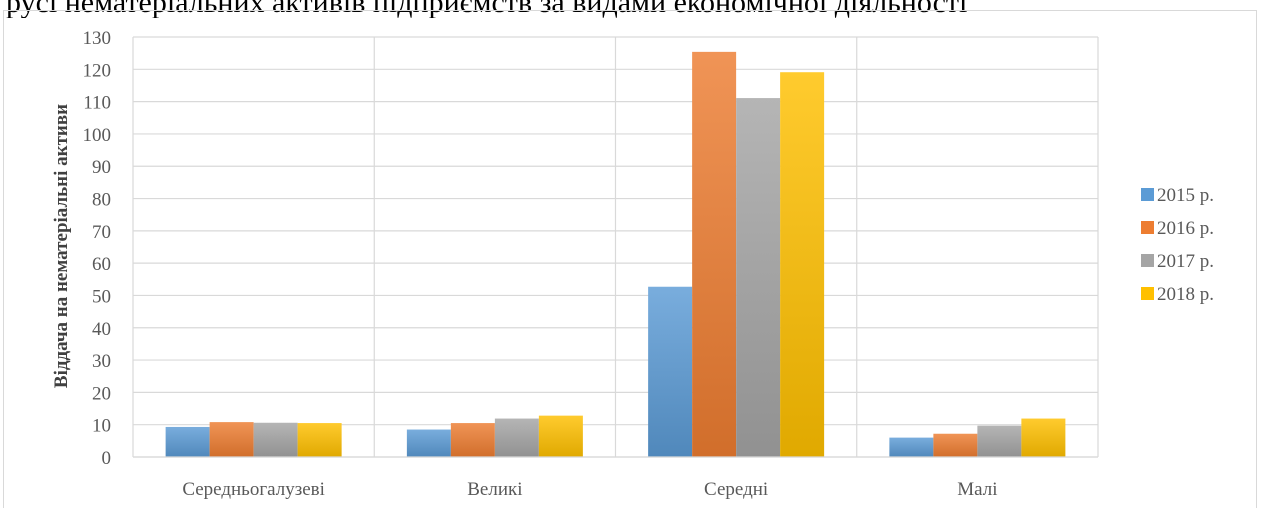  What do you see at coordinates (615, 478) in the screenshot?
I see `x-axis: Середньогалузеві Великі Середні Малі` at bounding box center [615, 478].